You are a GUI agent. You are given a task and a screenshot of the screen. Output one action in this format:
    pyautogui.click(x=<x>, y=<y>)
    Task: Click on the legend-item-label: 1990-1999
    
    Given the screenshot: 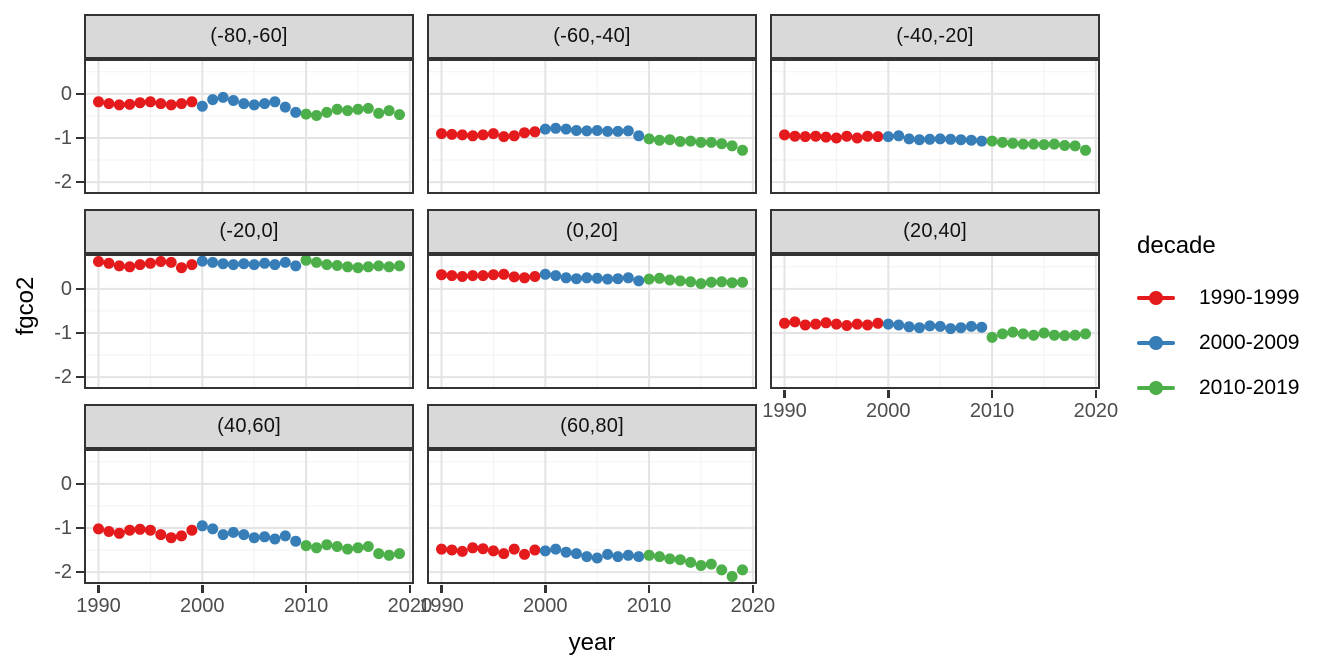 What is the action you would take?
    pyautogui.click(x=1249, y=297)
    